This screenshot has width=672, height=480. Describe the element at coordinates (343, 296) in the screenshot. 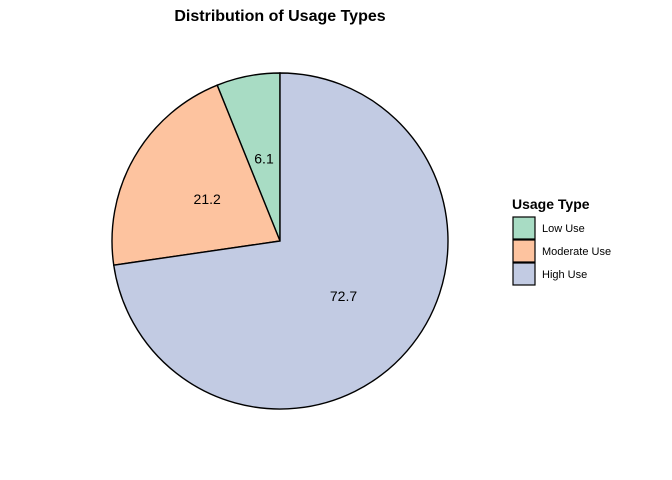

I see `slice-label-high-use: 72.7` at that location.